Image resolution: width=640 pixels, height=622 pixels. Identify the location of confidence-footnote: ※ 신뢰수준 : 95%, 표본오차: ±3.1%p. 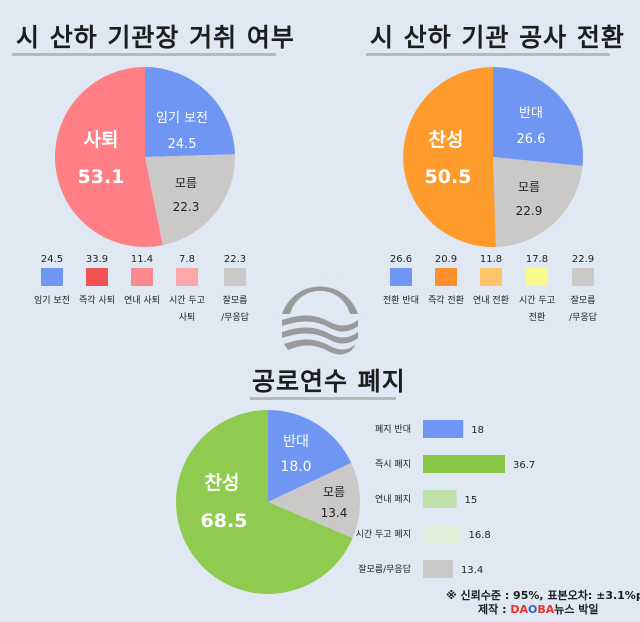
(543, 595).